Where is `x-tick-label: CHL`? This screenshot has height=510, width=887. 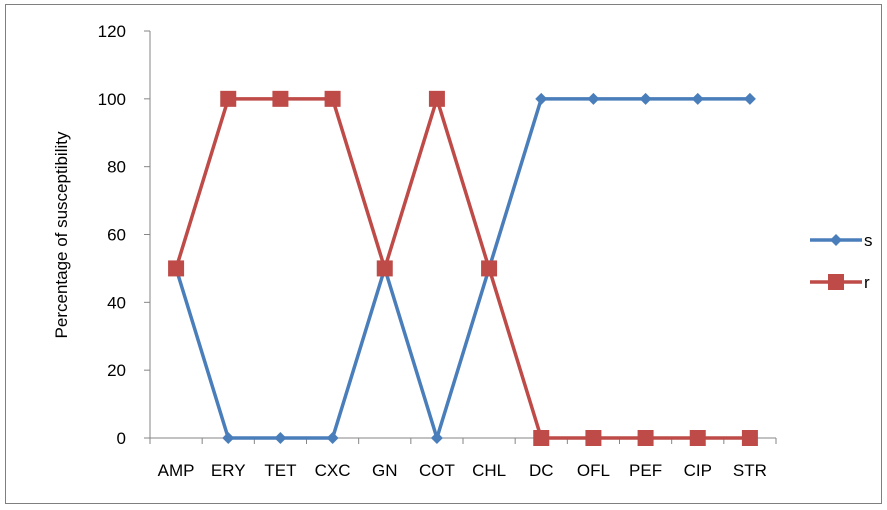
x-tick-label: CHL is located at coordinates (489, 470).